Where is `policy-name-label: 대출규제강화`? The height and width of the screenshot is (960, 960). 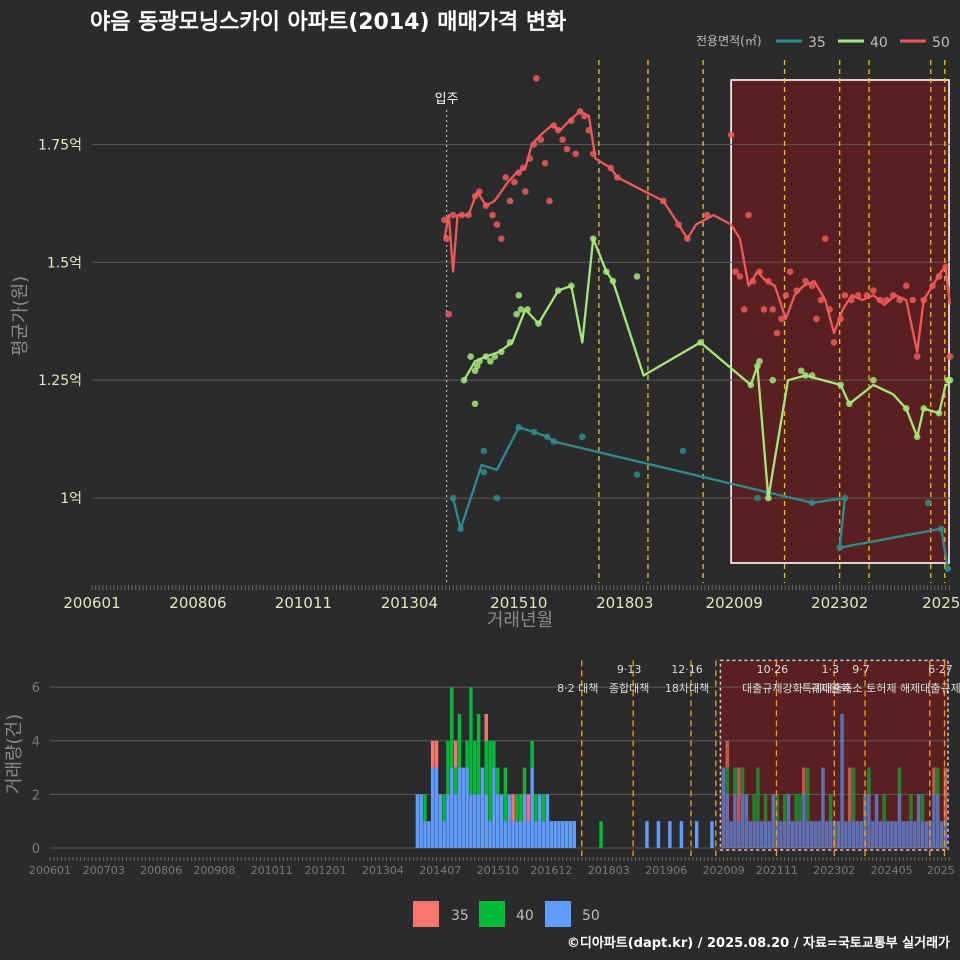 policy-name-label: 대출규제강화 is located at coordinates (772, 688).